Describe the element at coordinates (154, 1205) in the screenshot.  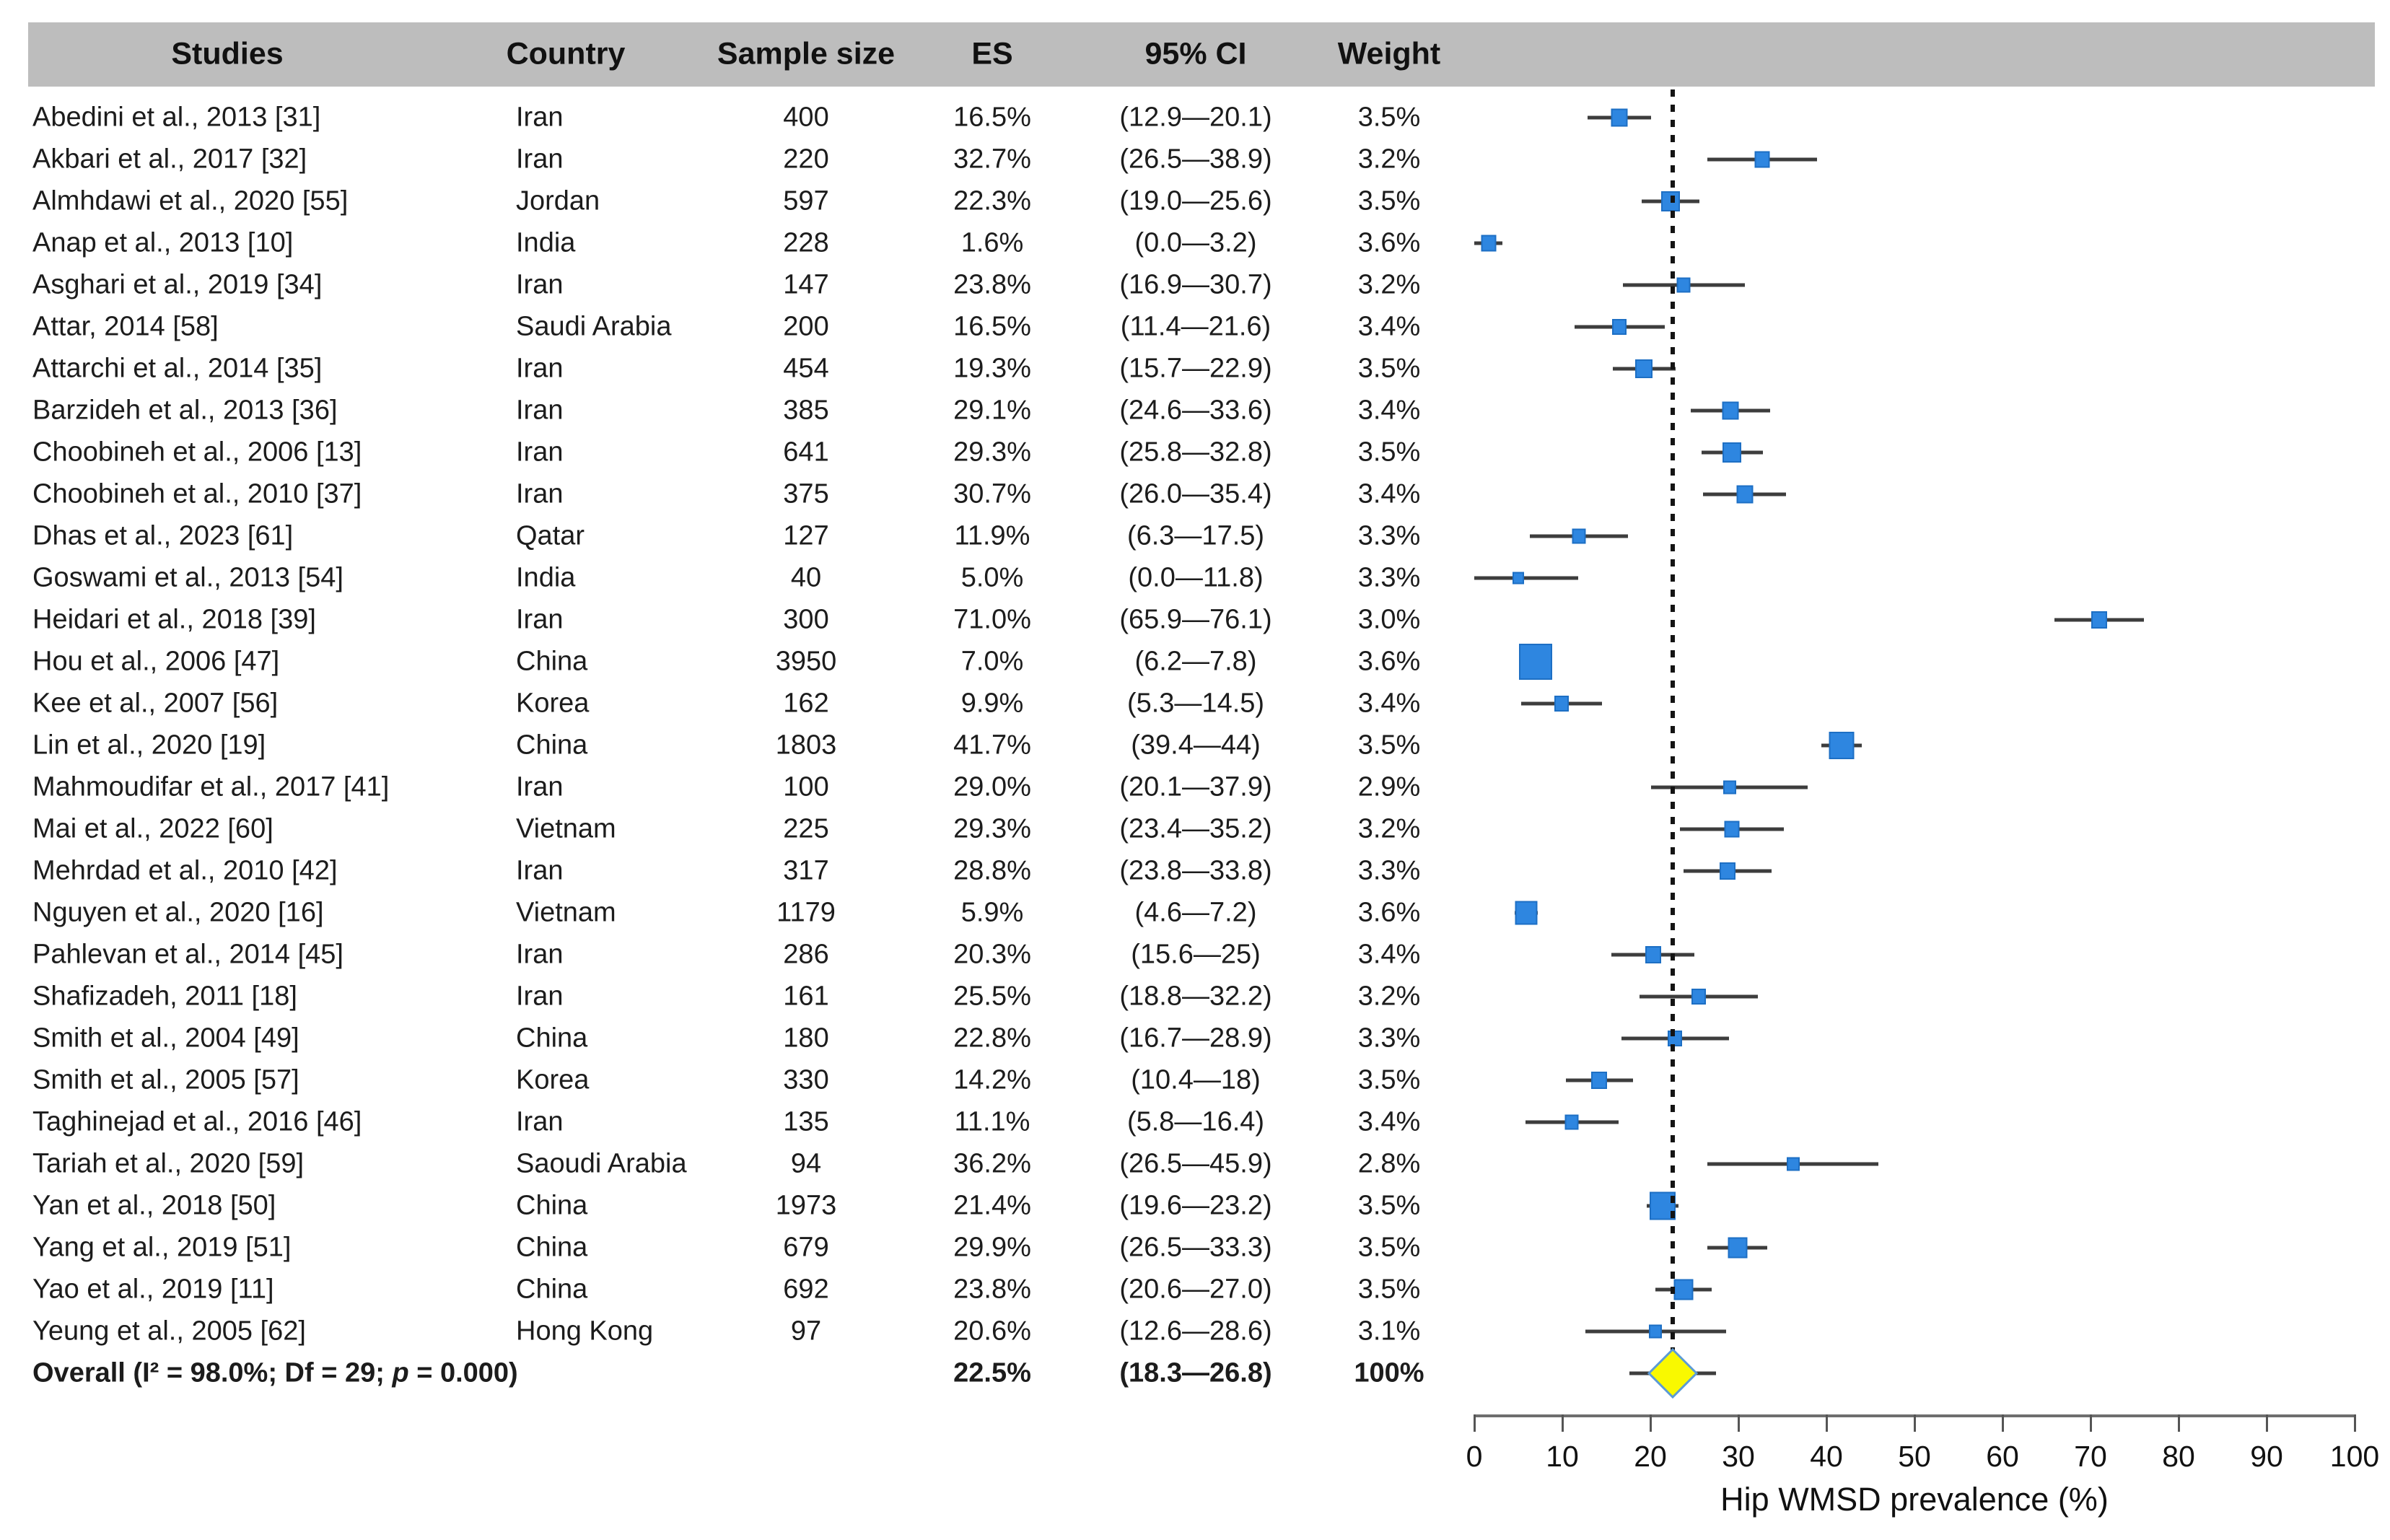
I see `study-label: Yan et al., 2018 [50]` at that location.